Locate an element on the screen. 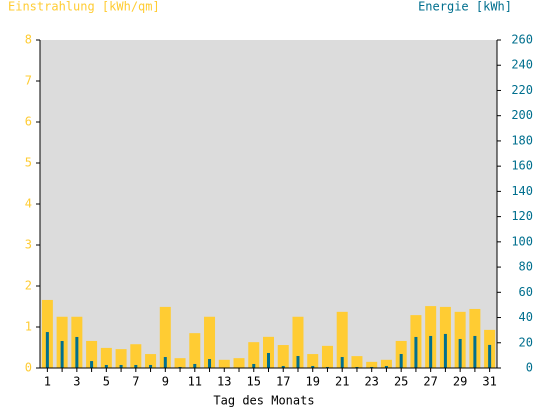 Image resolution: width=544 pixels, height=408 pixels. x-tick-label: 11 is located at coordinates (195, 382).